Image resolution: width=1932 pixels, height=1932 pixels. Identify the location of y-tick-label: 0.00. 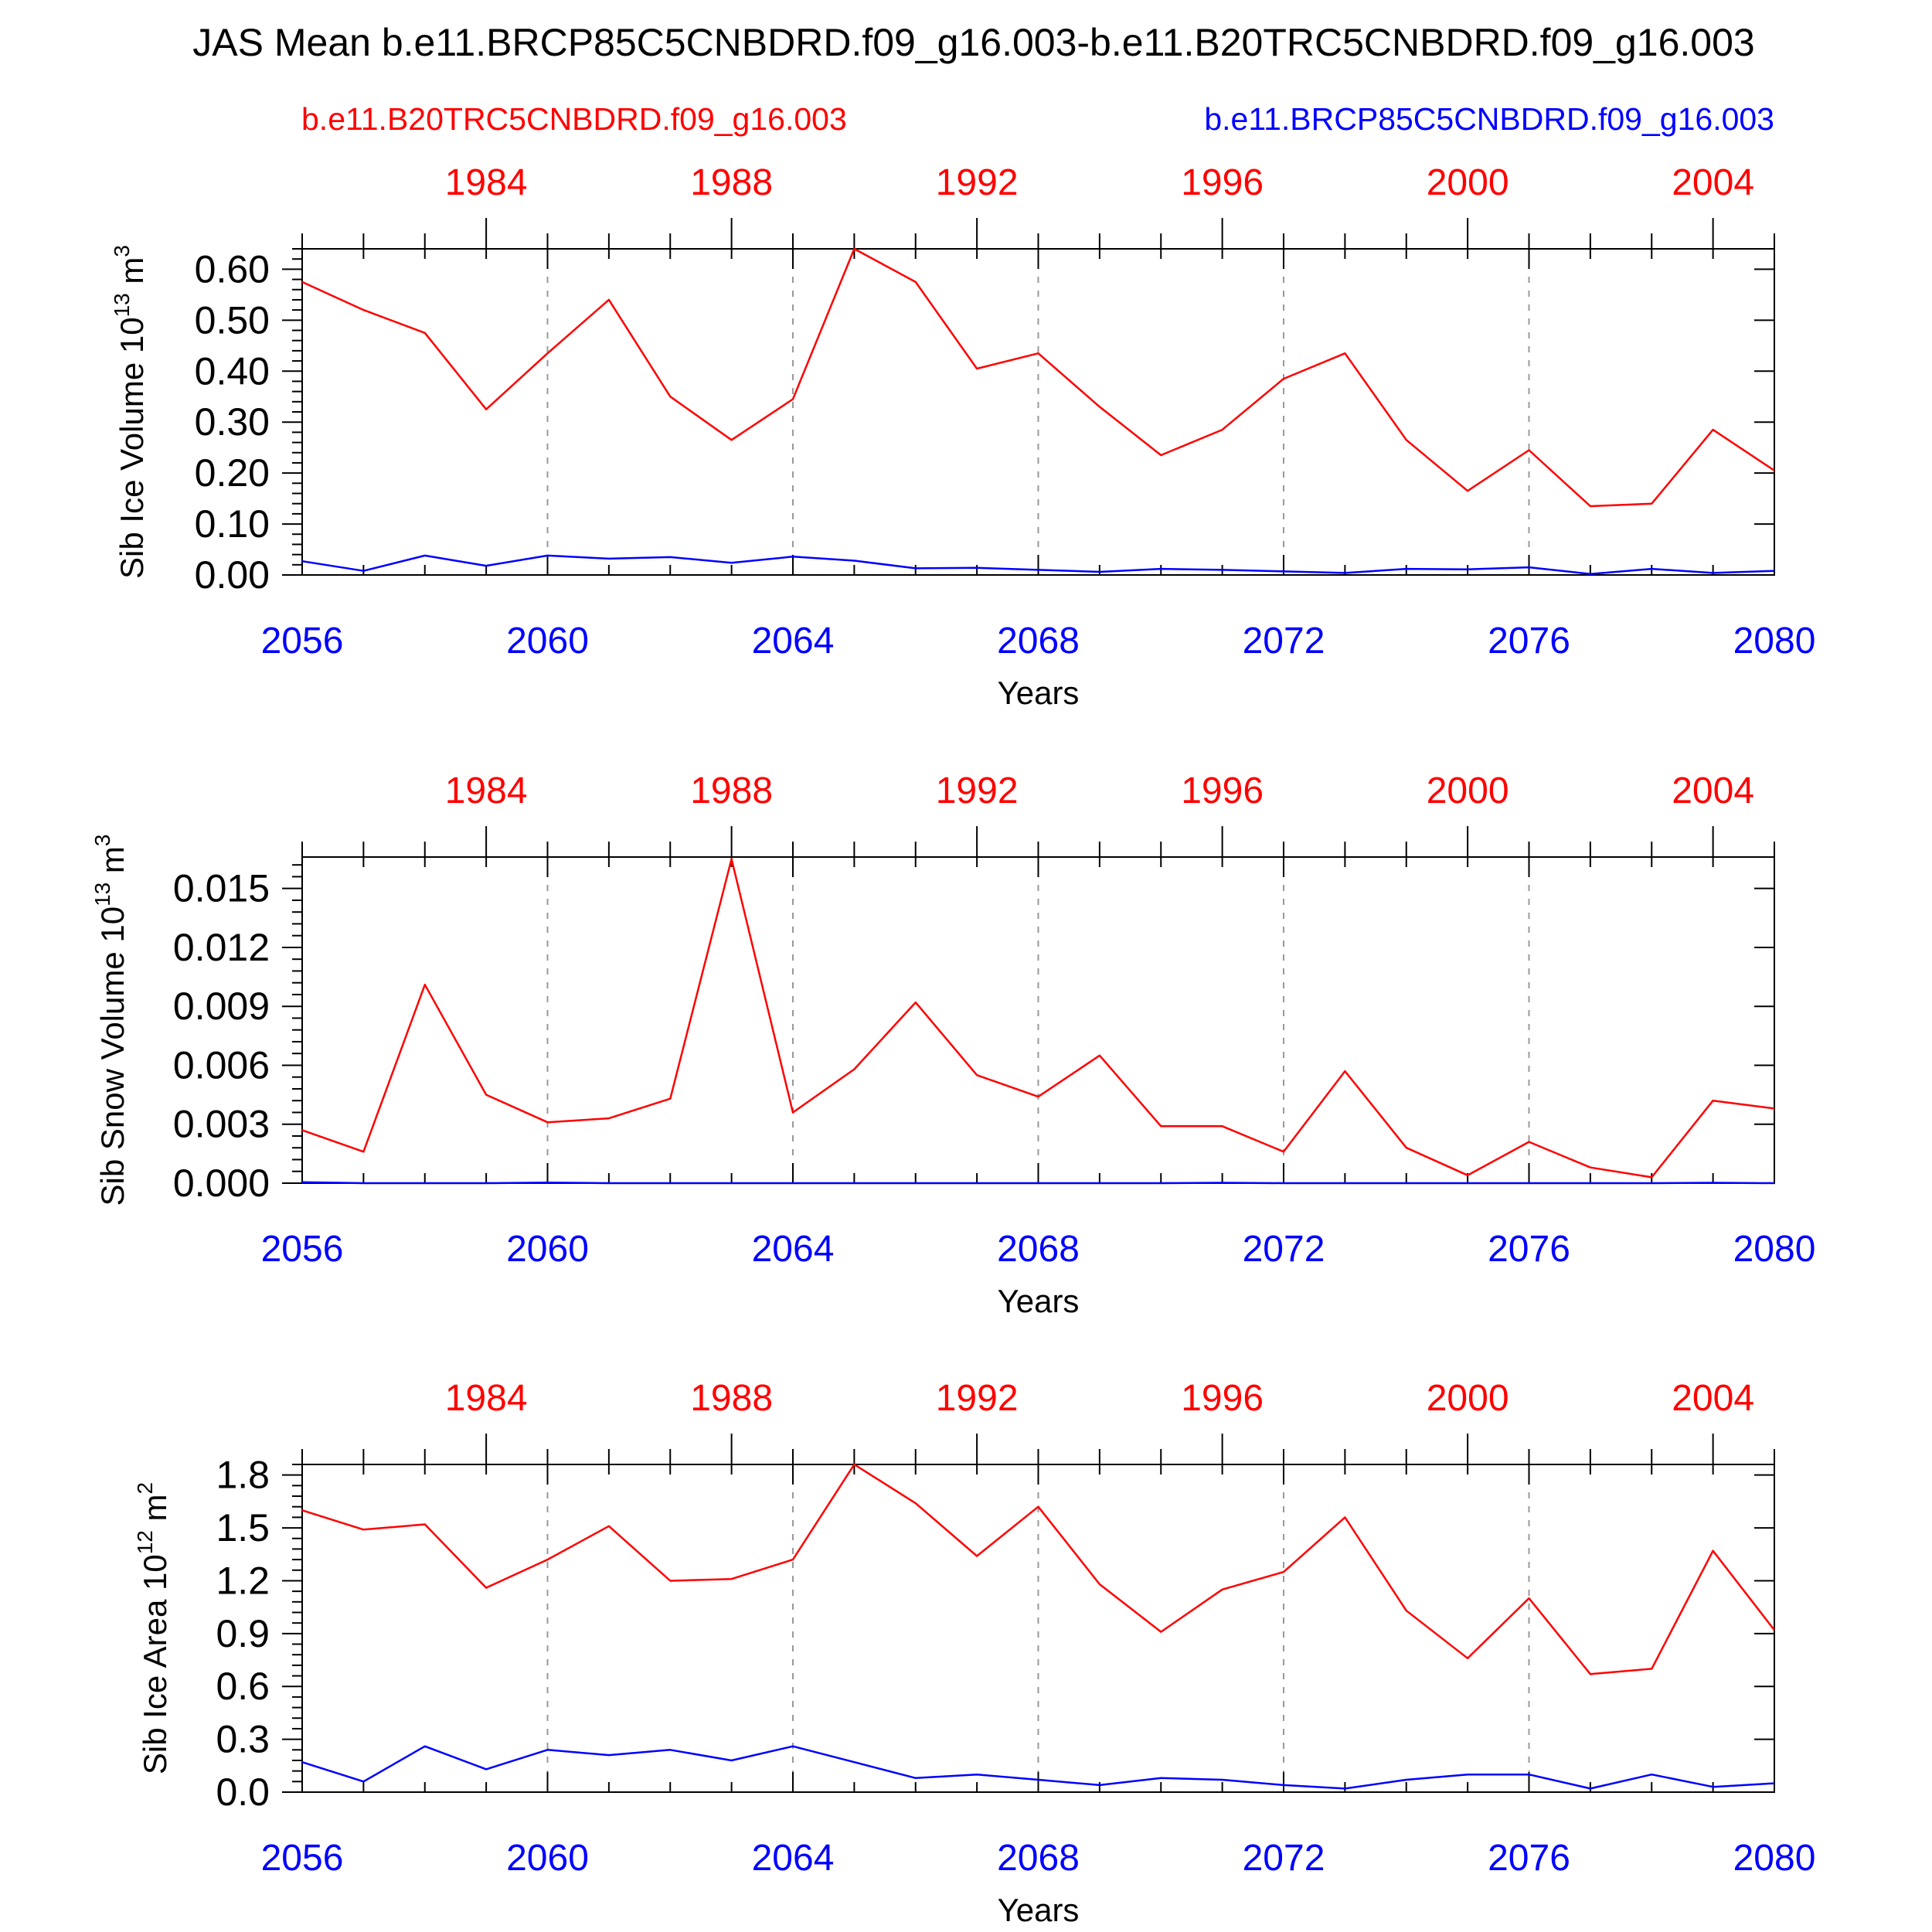
(232, 575).